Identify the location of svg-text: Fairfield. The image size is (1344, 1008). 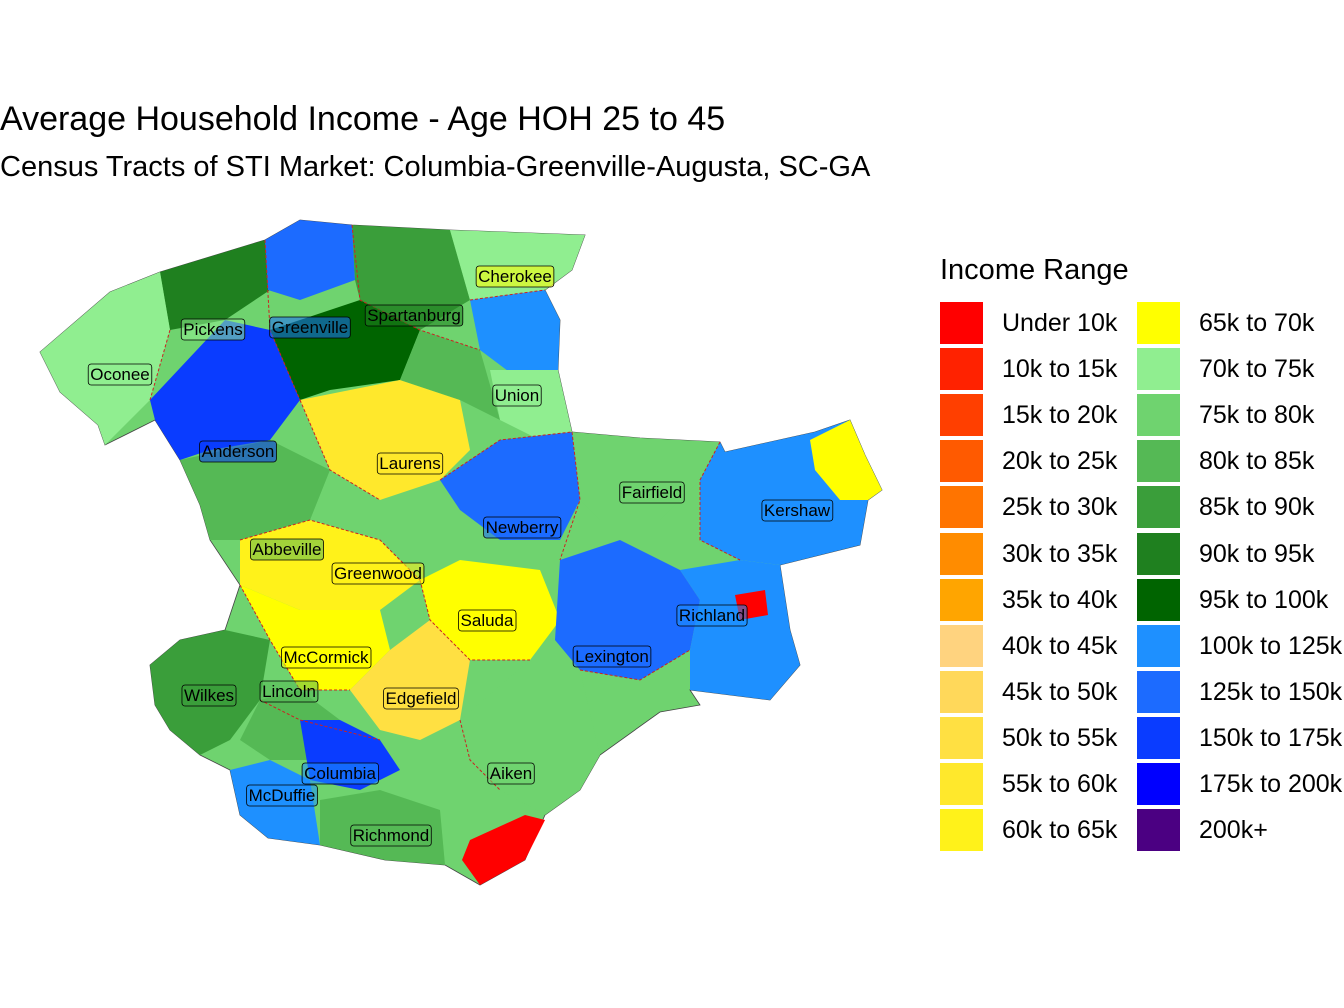
(652, 492).